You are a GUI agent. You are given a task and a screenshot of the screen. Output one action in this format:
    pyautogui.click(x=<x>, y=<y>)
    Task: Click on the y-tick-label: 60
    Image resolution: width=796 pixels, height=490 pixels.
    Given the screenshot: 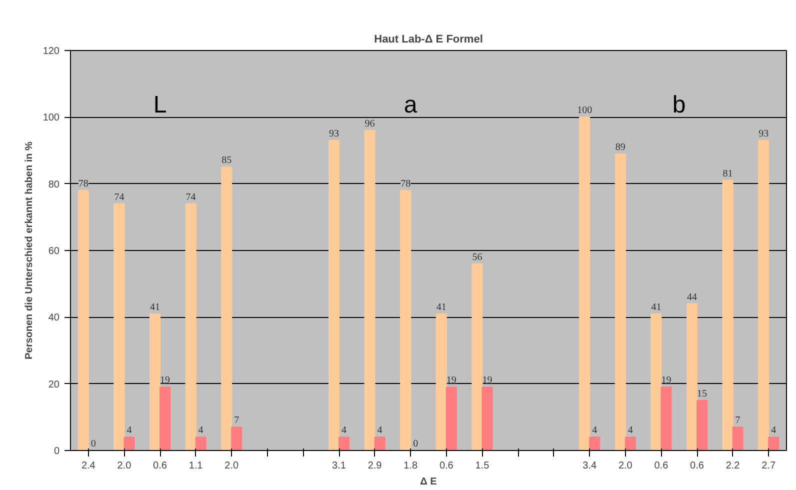 What is the action you would take?
    pyautogui.click(x=54, y=251)
    